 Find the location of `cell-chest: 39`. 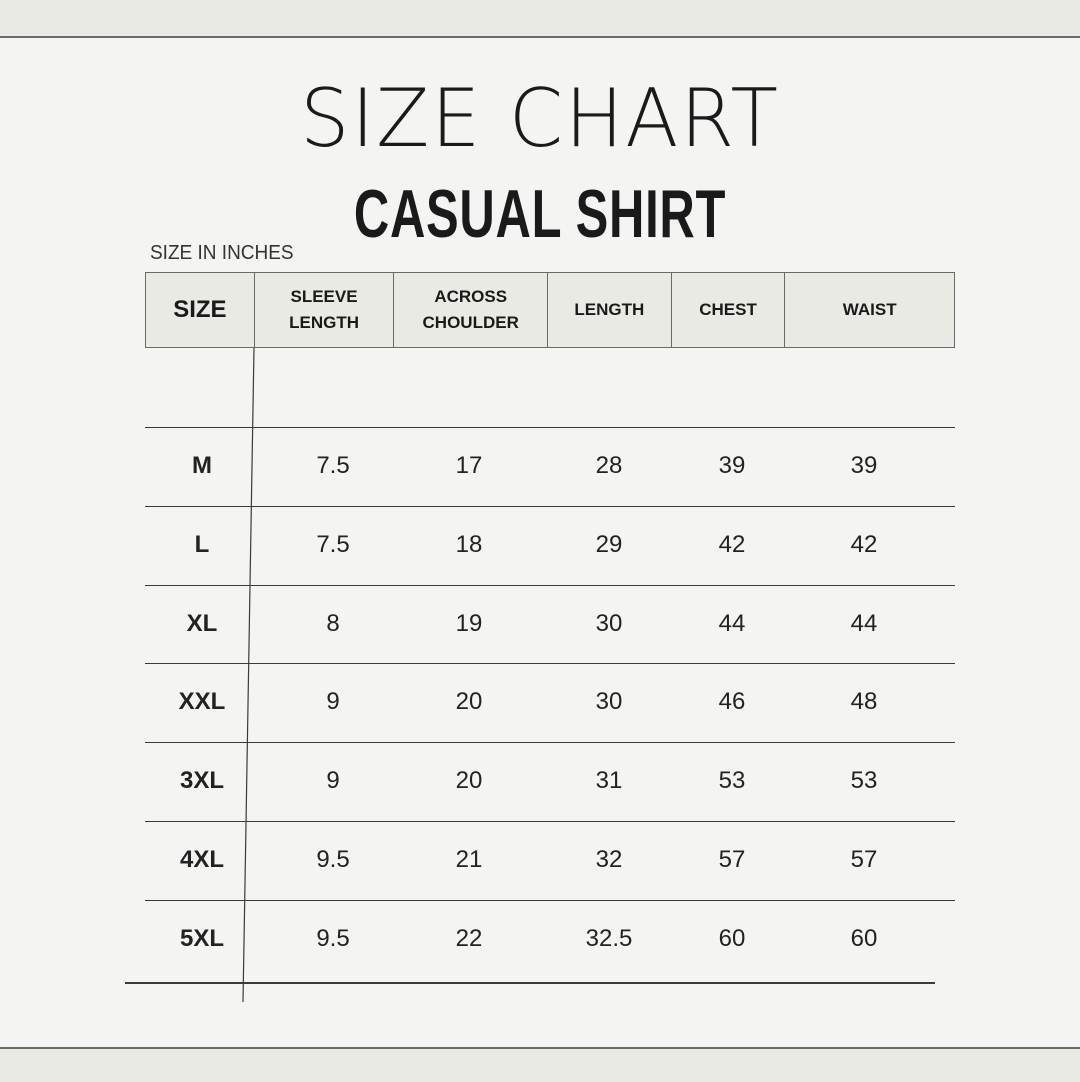

cell-chest: 39 is located at coordinates (732, 465).